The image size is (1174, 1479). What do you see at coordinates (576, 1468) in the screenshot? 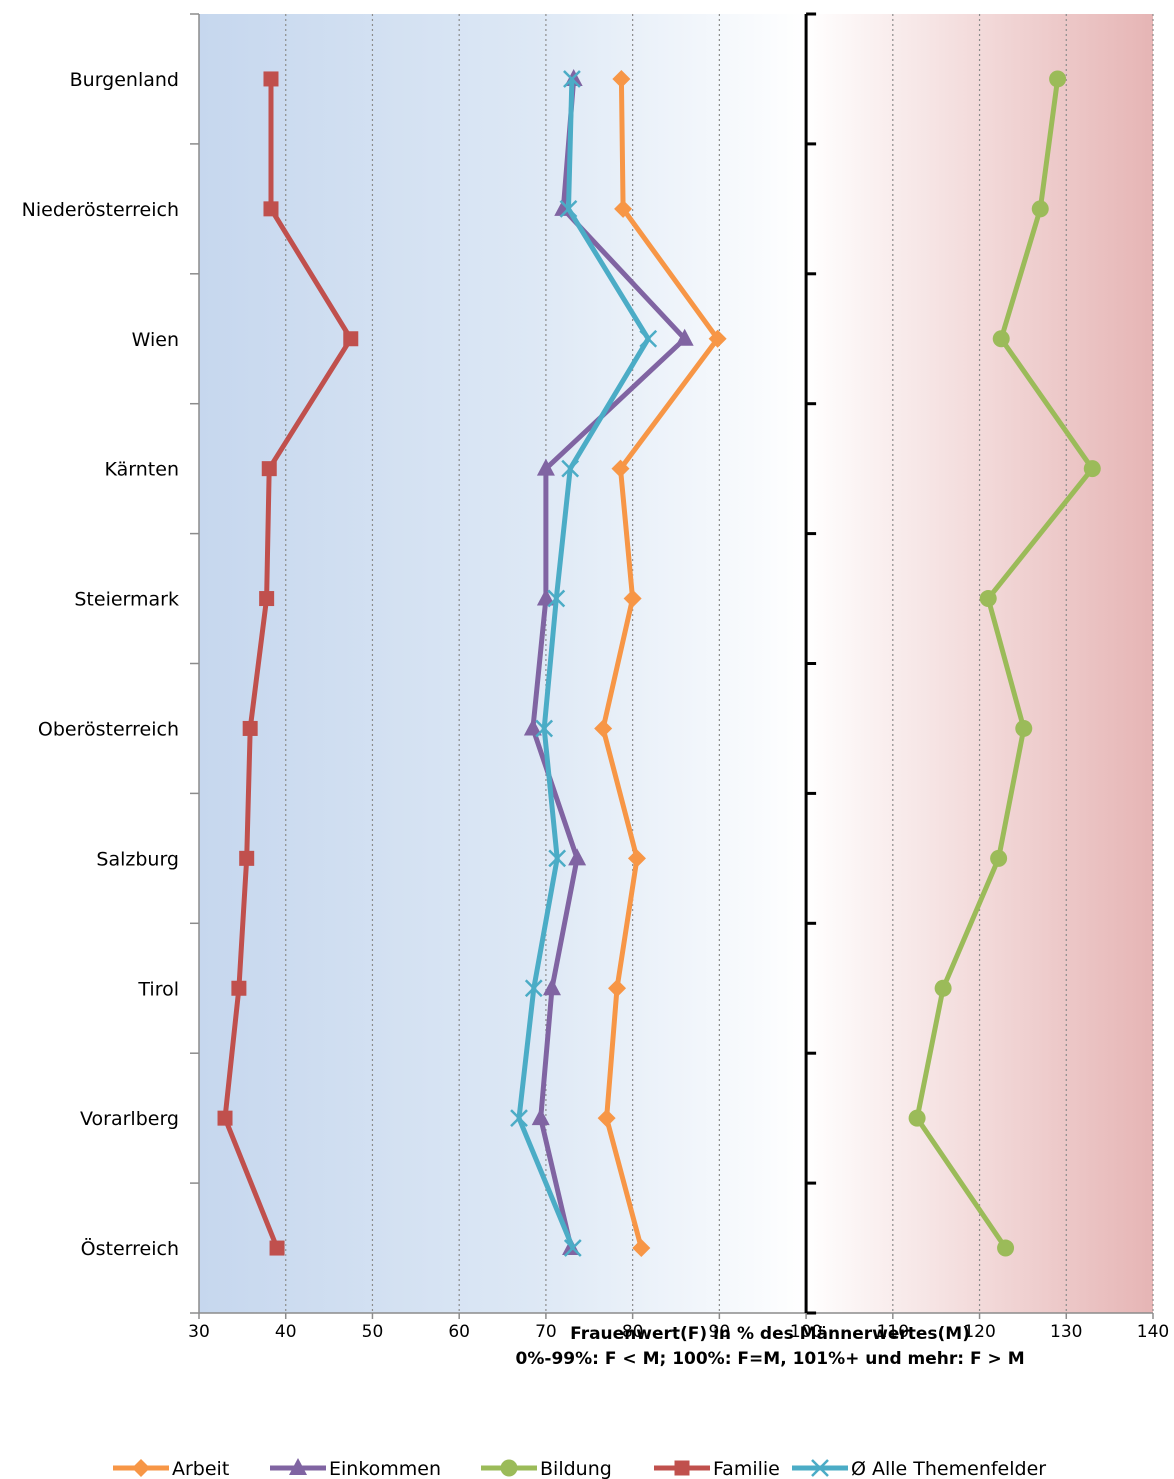
I see `legend-label: Bildung` at bounding box center [576, 1468].